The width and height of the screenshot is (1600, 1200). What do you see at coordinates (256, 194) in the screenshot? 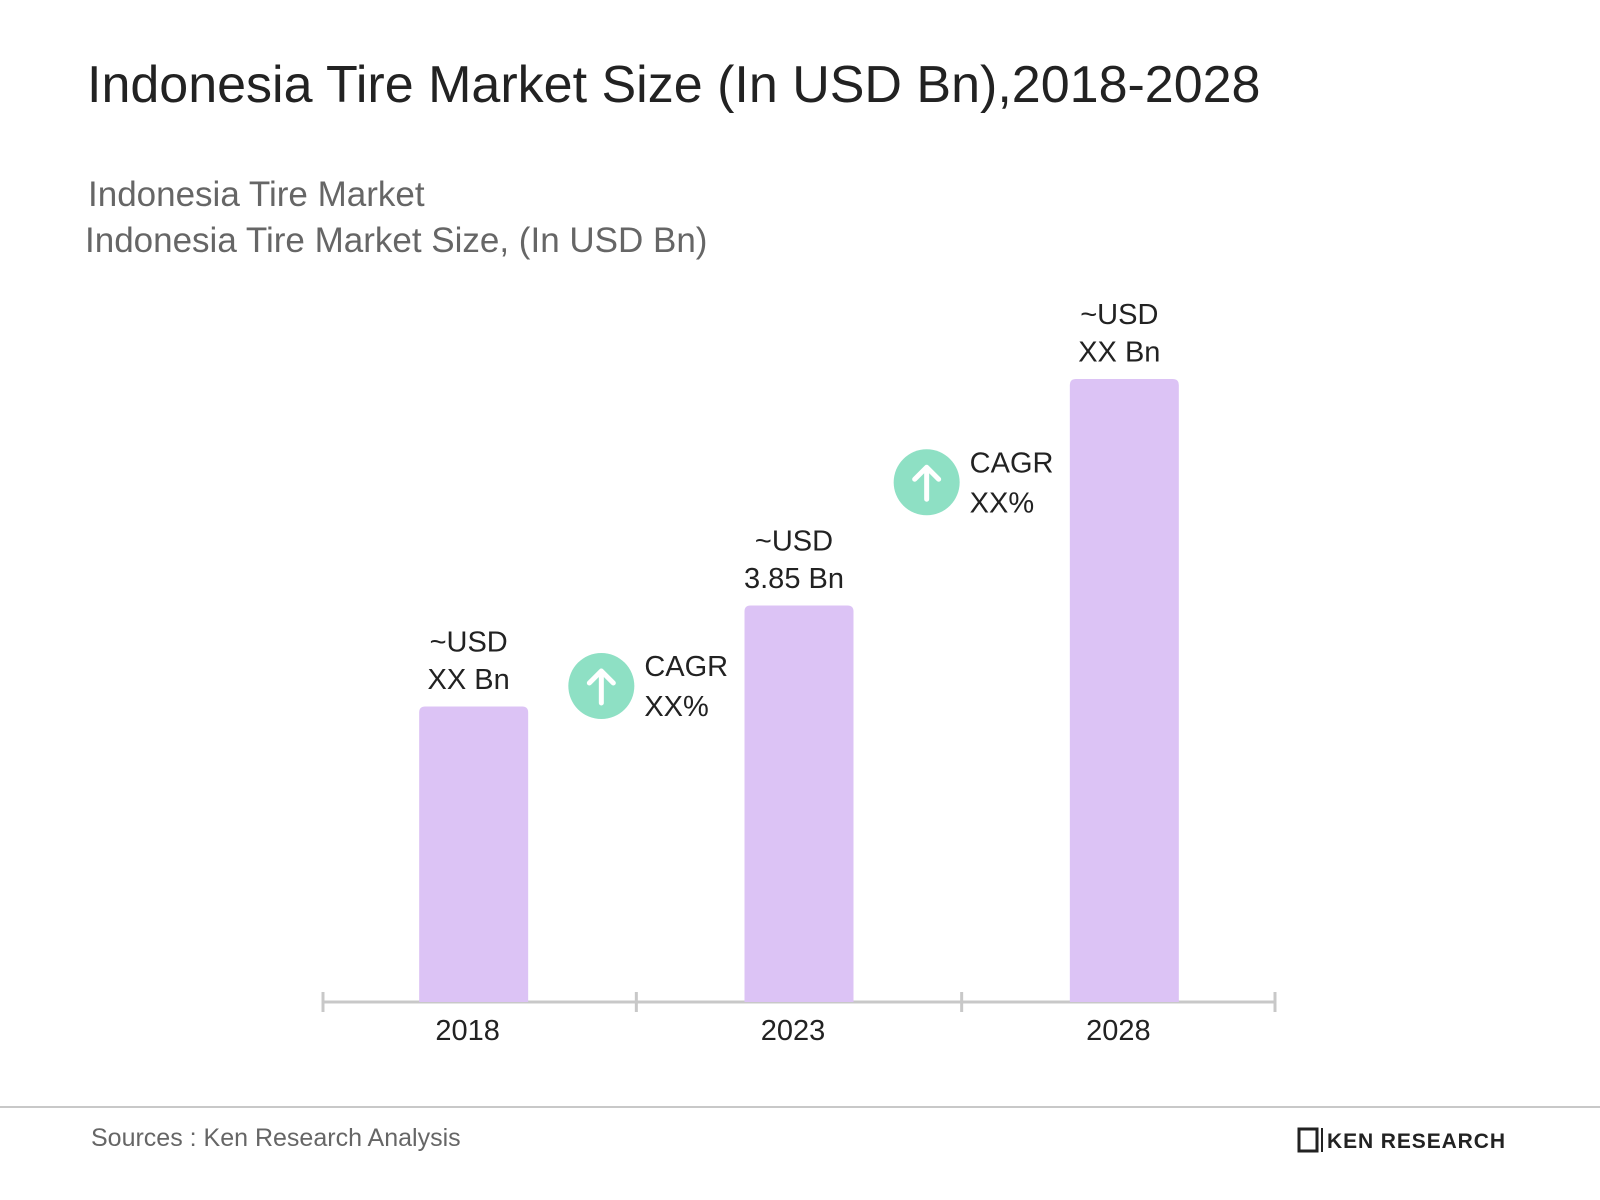
I see `chart-subtitle: Indonesia Tire Market` at bounding box center [256, 194].